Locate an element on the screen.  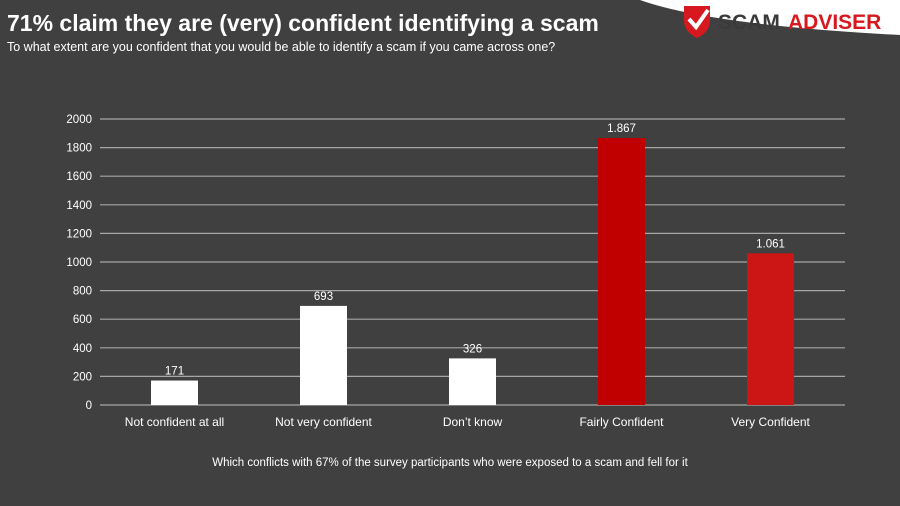
y-tick-label: 0 is located at coordinates (89, 406).